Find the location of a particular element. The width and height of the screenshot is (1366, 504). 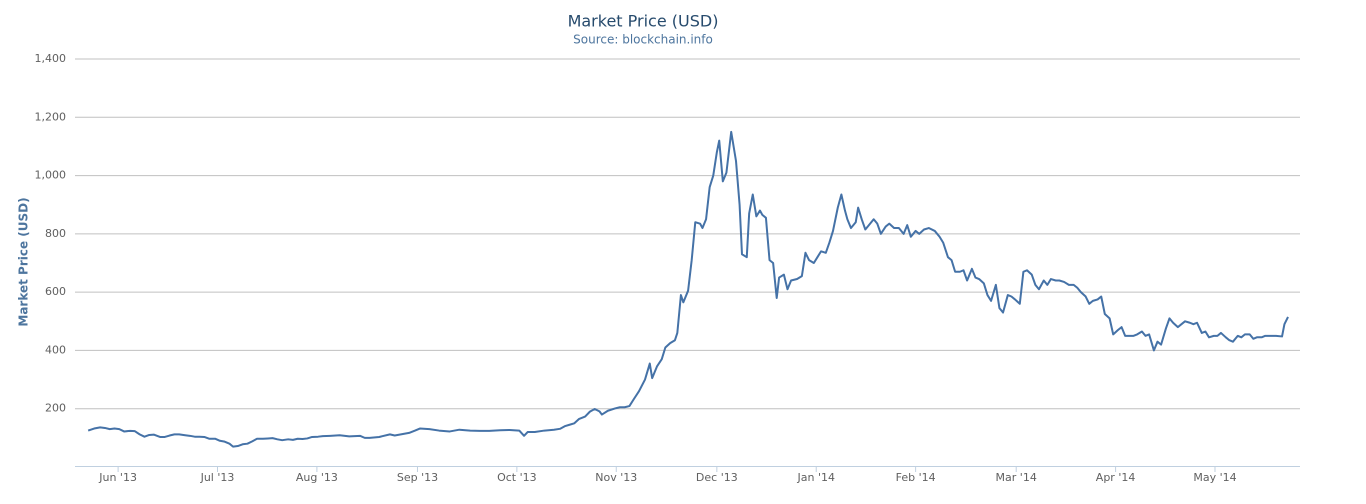

x-tick-label: Apr '14 is located at coordinates (1116, 477).